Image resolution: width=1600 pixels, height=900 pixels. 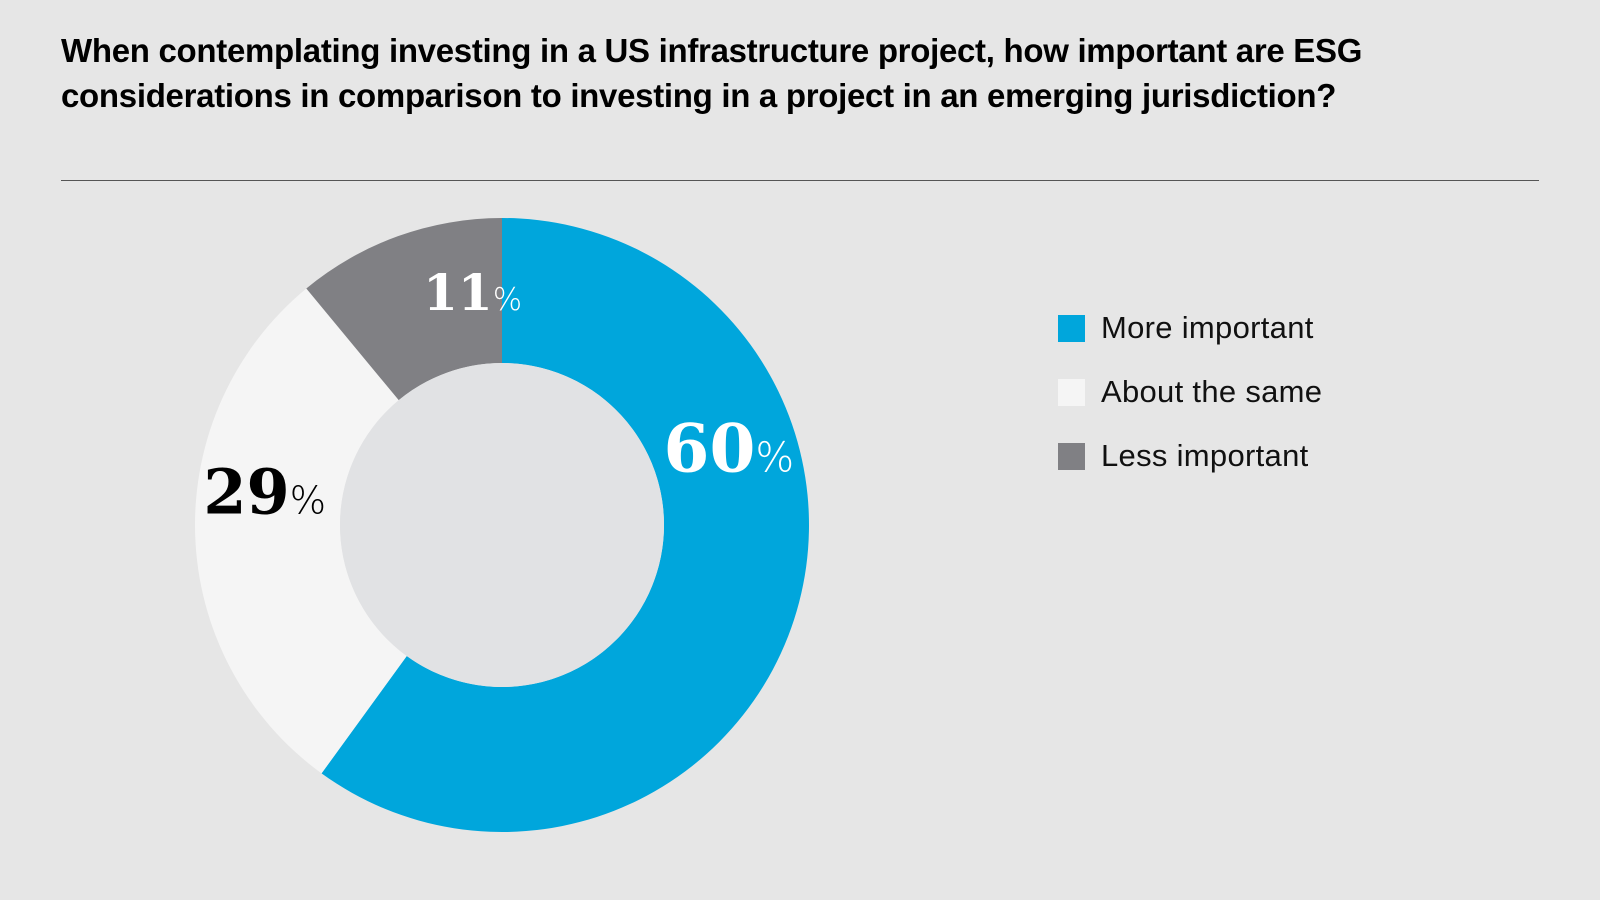 I want to click on legend-item-about-the-same: About the same, so click(x=1190, y=392).